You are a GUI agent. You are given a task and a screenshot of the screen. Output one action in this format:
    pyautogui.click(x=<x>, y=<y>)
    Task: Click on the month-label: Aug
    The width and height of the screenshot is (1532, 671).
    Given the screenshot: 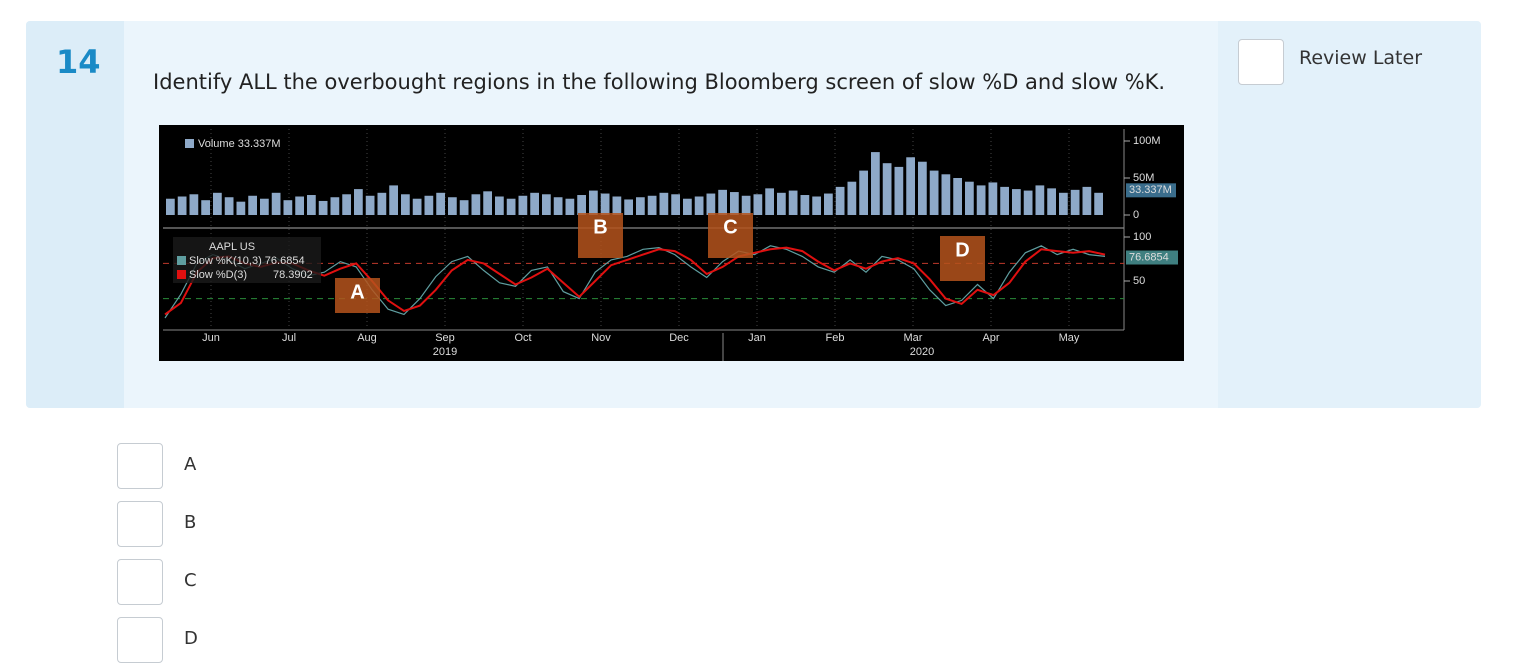 What is the action you would take?
    pyautogui.click(x=367, y=338)
    